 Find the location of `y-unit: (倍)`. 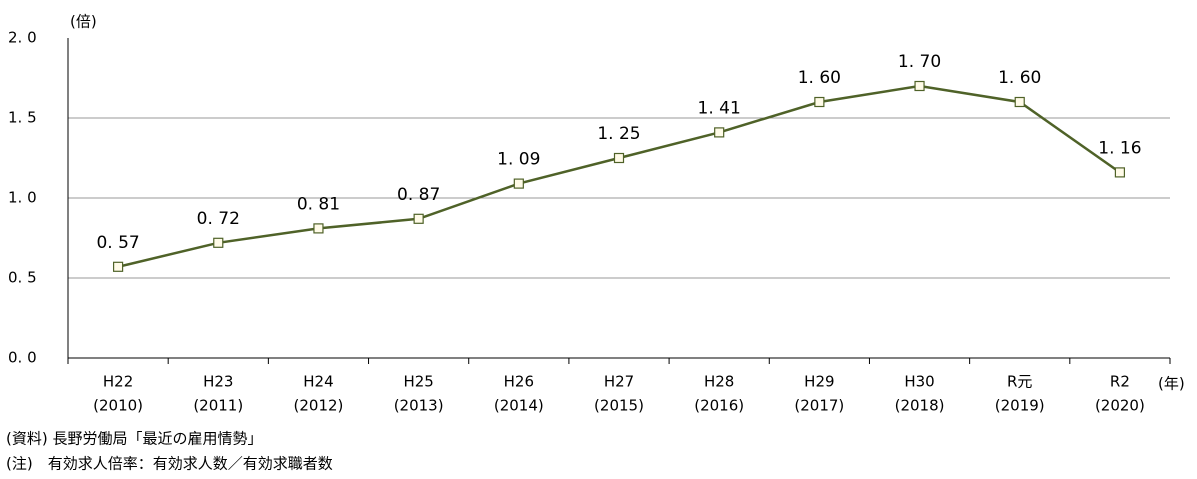

y-unit: (倍) is located at coordinates (83, 22).